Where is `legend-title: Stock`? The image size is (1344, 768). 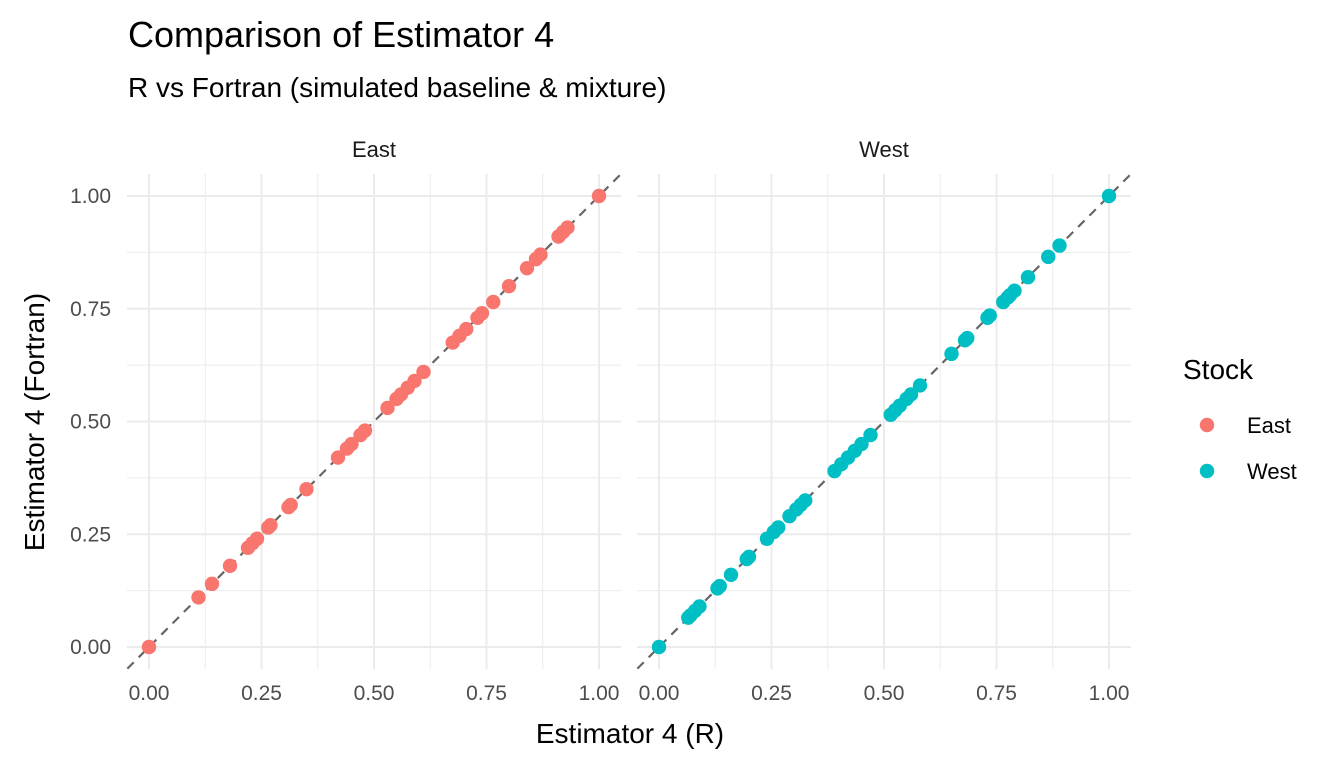 legend-title: Stock is located at coordinates (1218, 369).